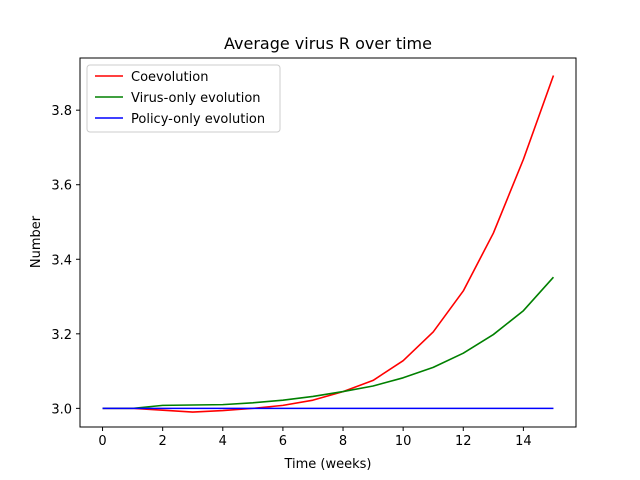  I want to click on x-axis-ticks: 0 2 4 6 8 10 12 14, so click(315, 438).